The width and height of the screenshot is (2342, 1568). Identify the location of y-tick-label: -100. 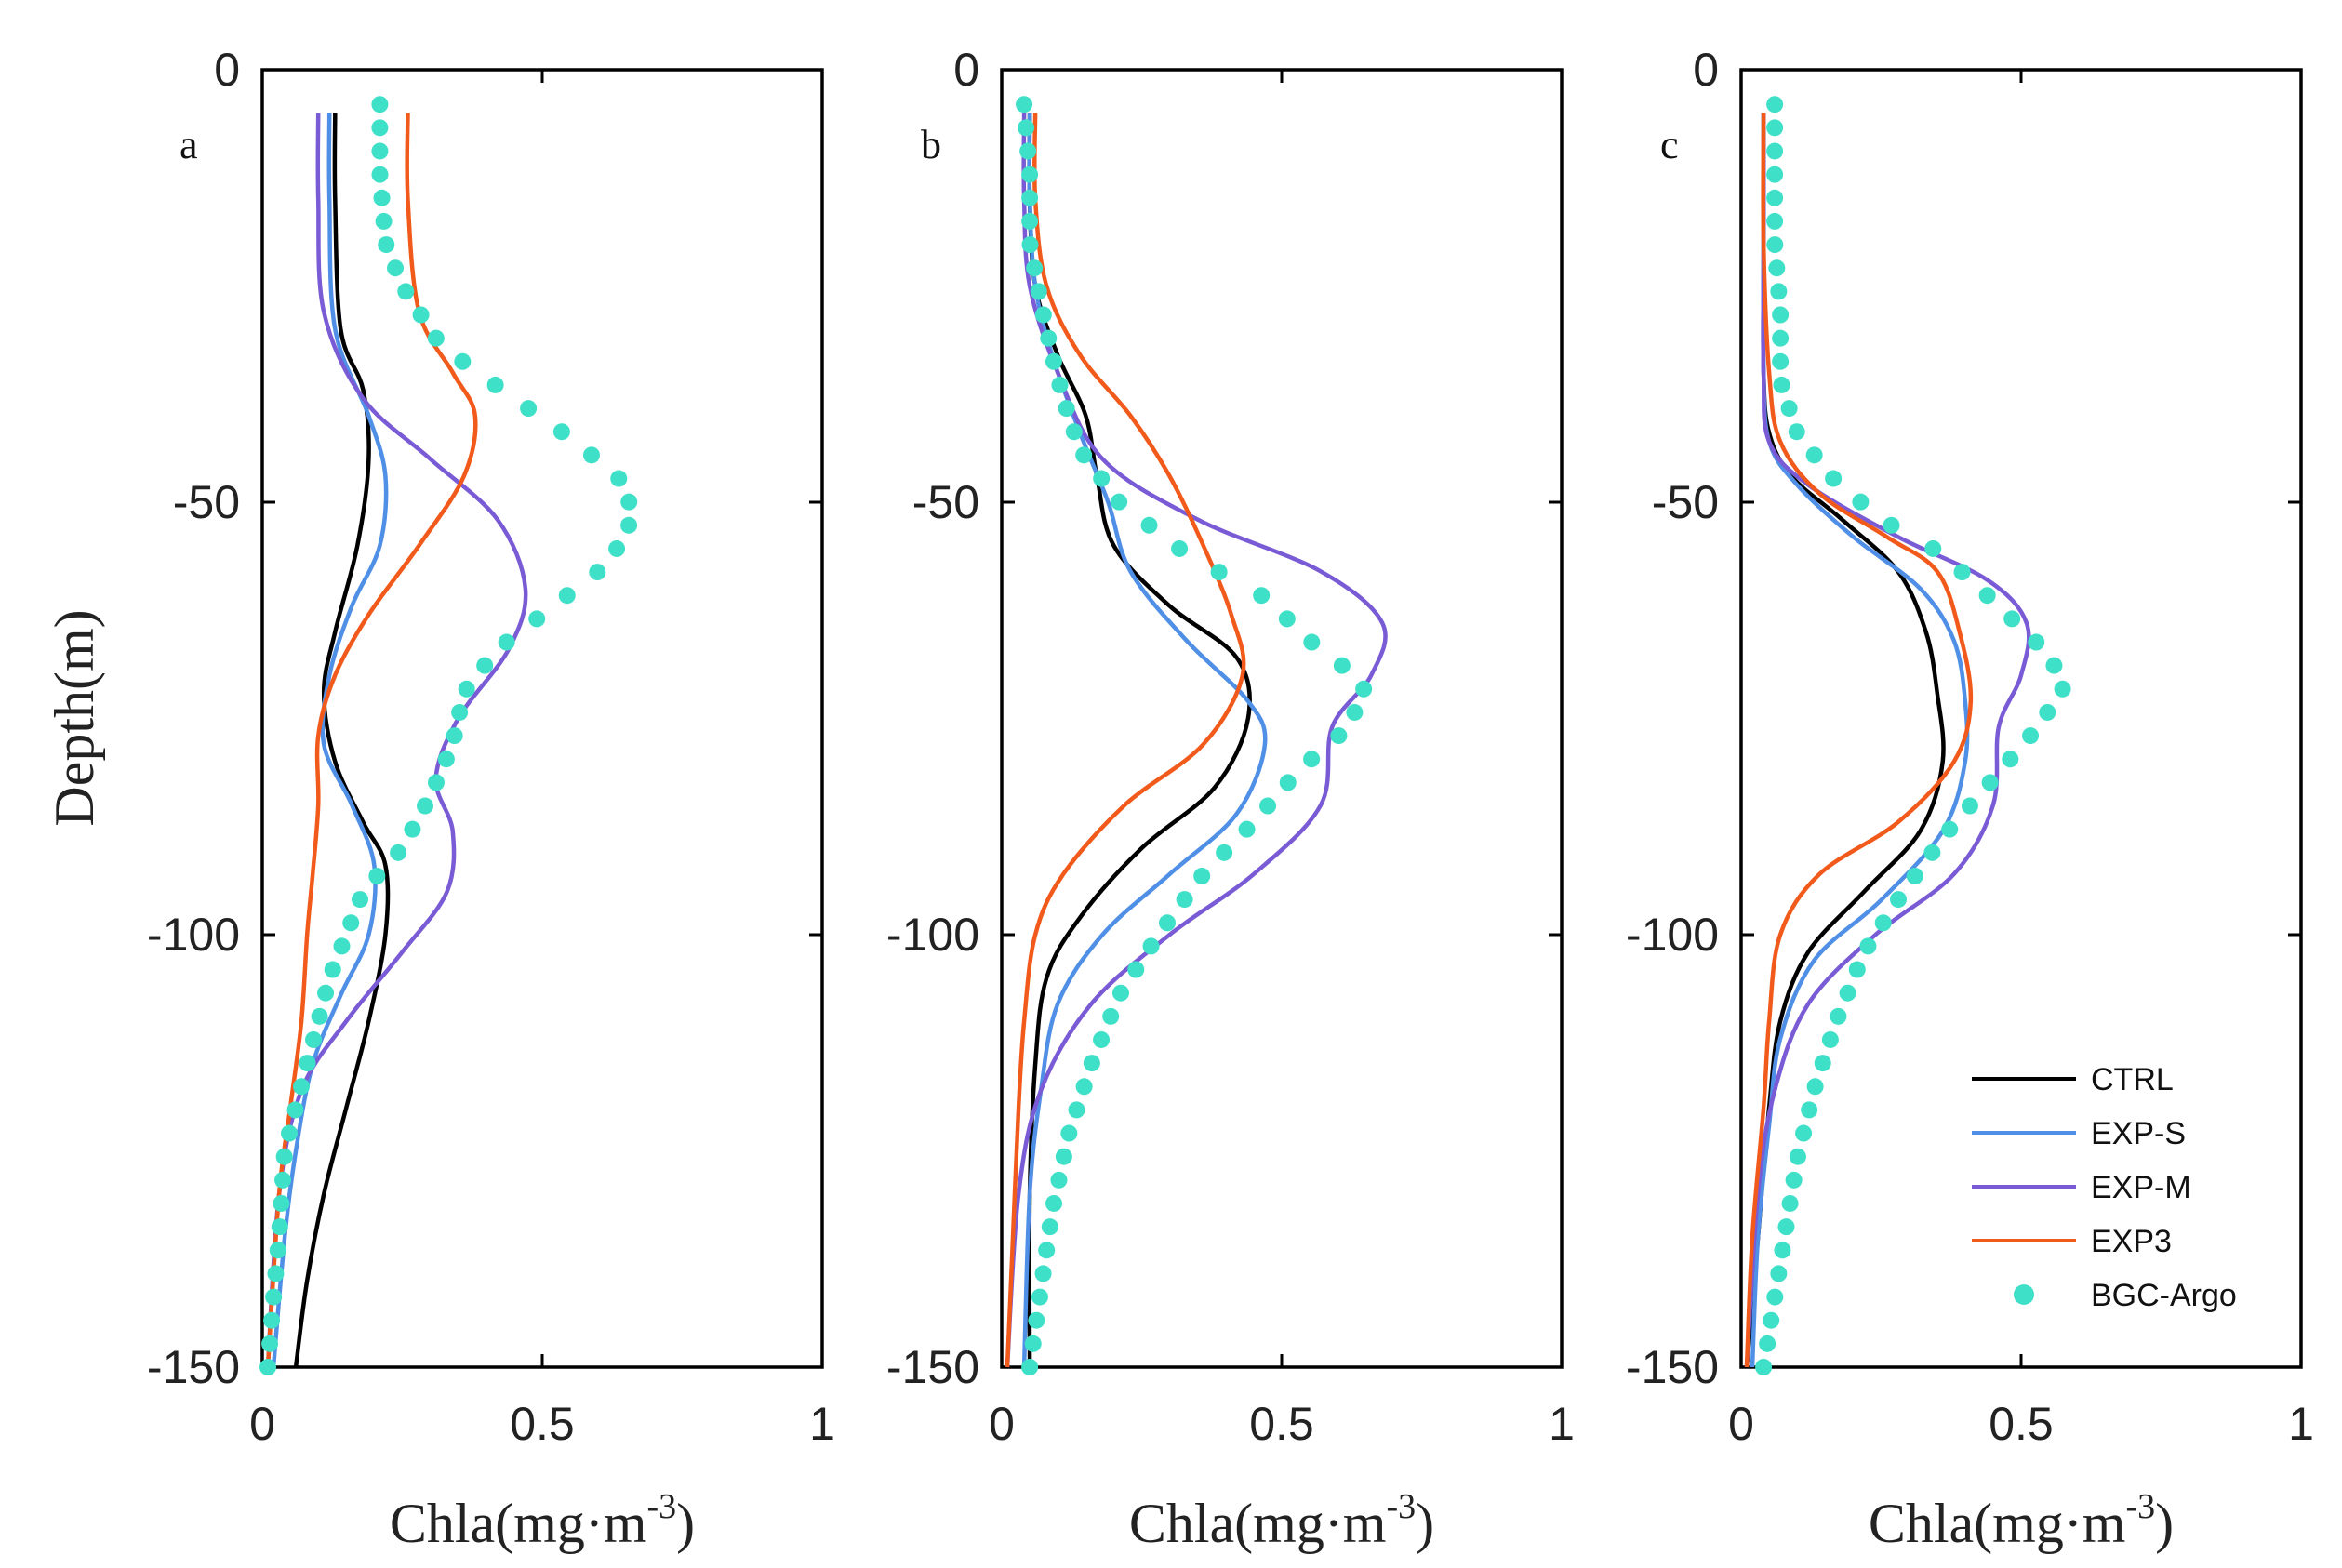
(193, 935).